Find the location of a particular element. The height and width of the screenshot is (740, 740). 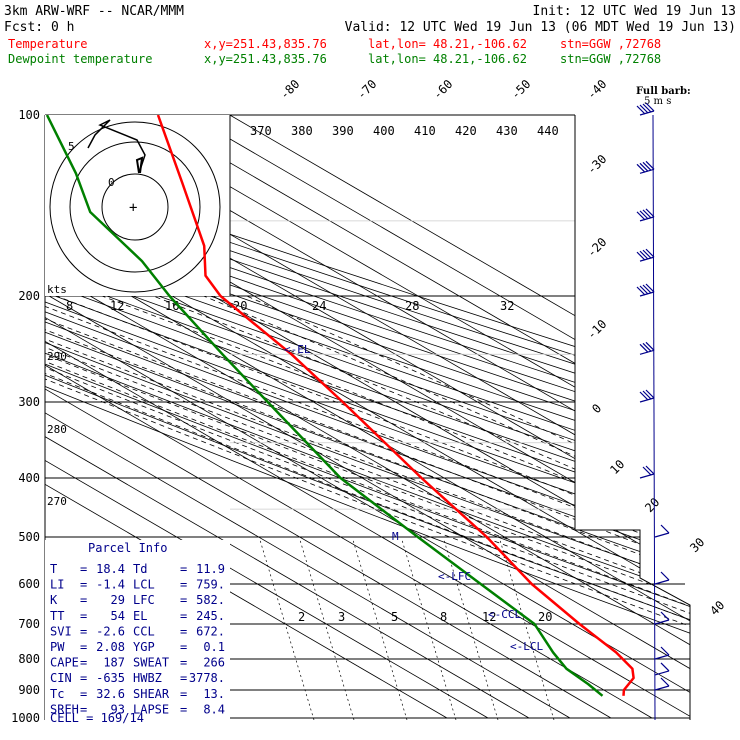

parcel-cell: EL is located at coordinates (140, 616).